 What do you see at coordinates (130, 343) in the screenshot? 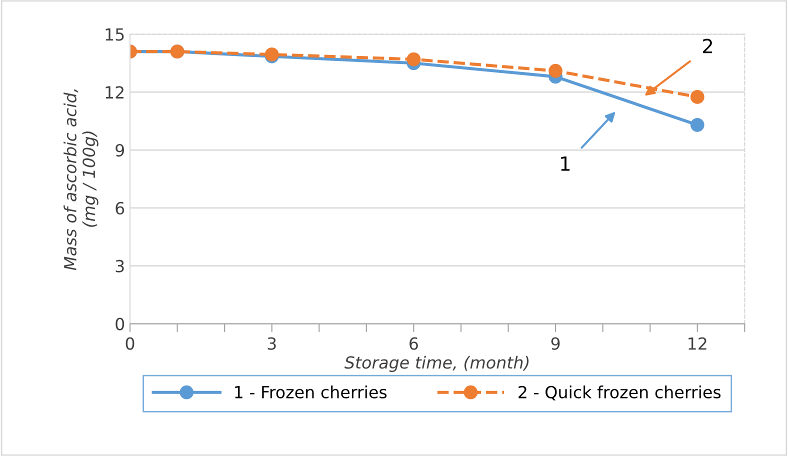
I see `x-tick-label: 0` at bounding box center [130, 343].